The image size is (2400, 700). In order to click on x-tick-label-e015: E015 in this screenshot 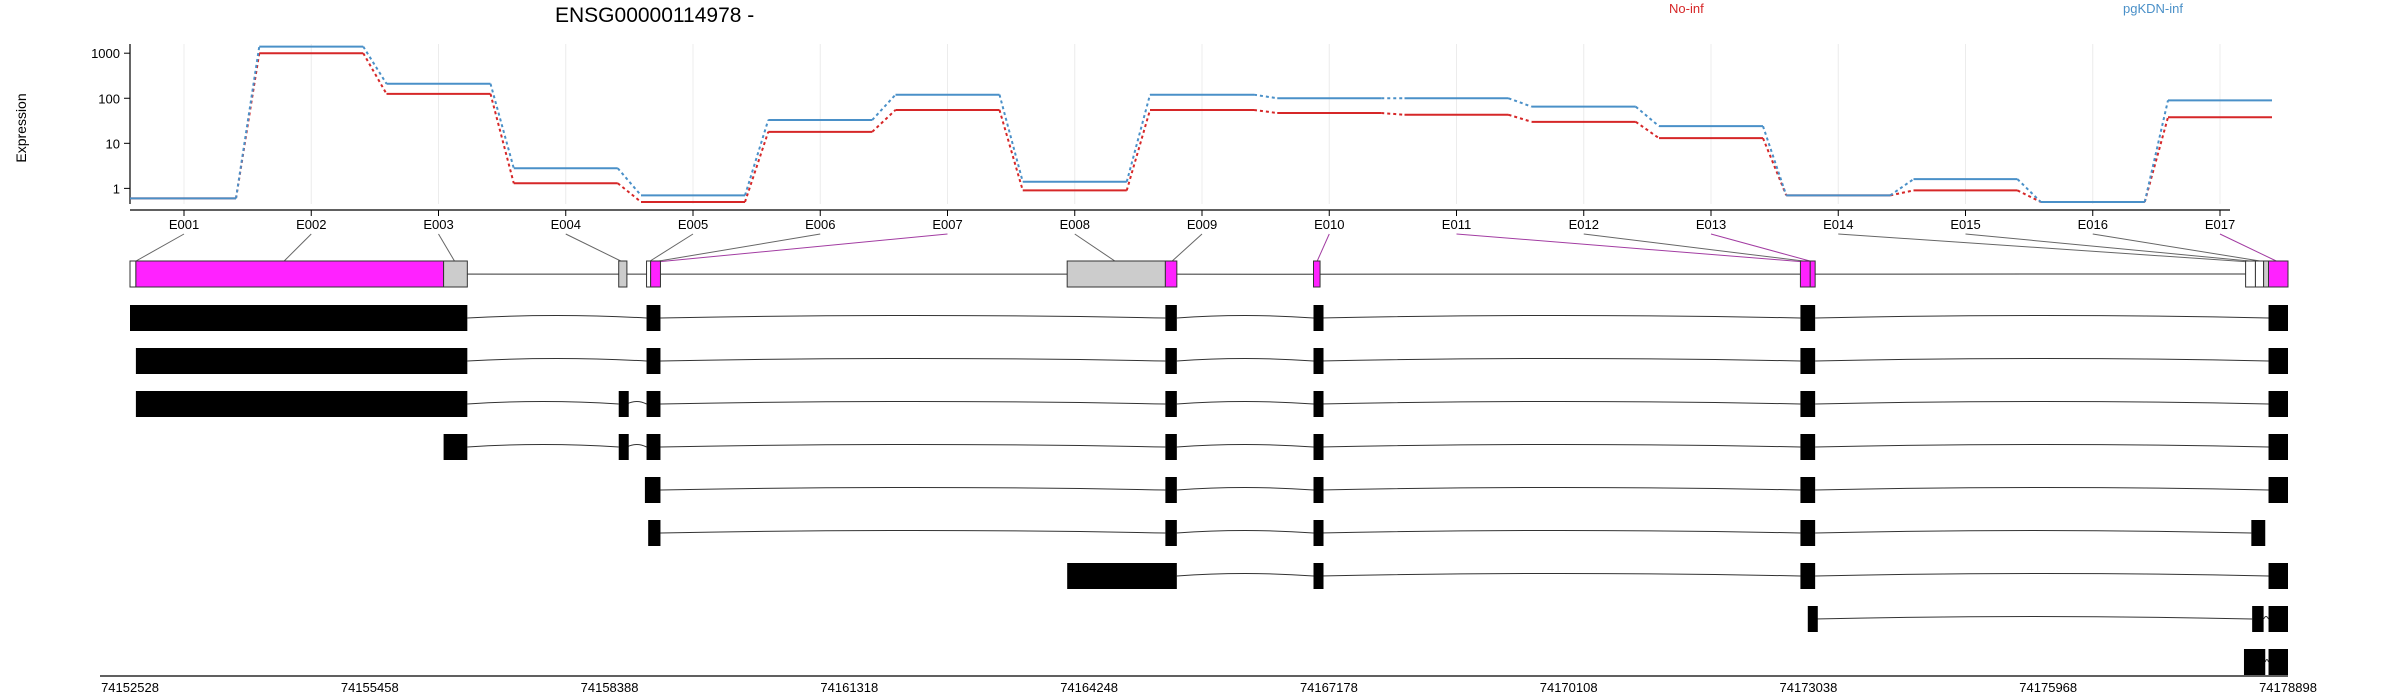, I will do `click(1965, 224)`.